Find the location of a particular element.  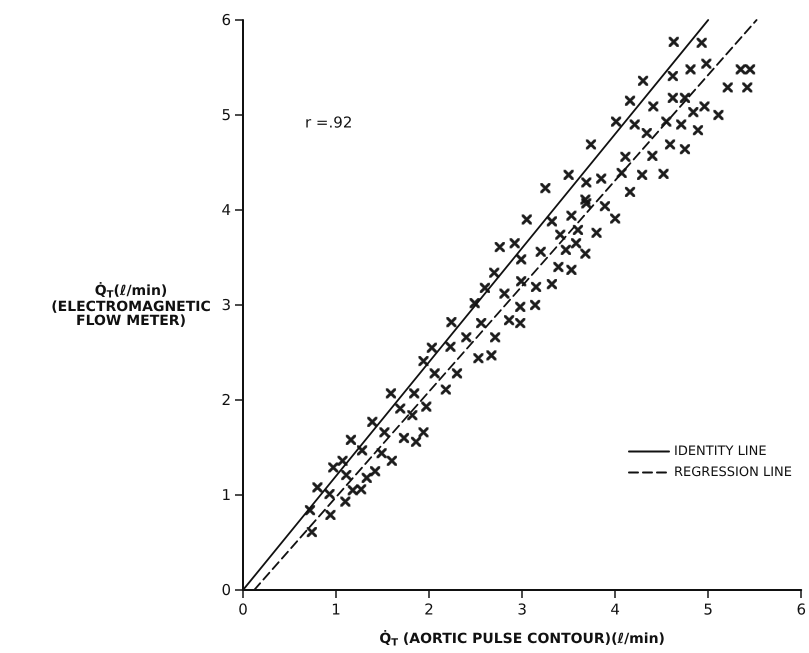

annotation: r =.92 is located at coordinates (328, 123).